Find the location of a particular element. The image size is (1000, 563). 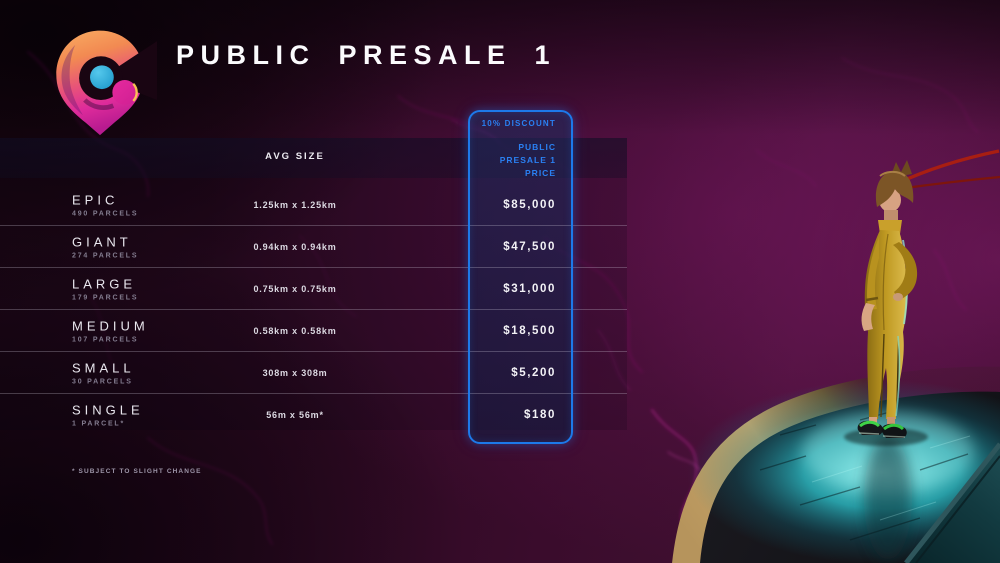

price-value: $47,500 is located at coordinates (529, 246).